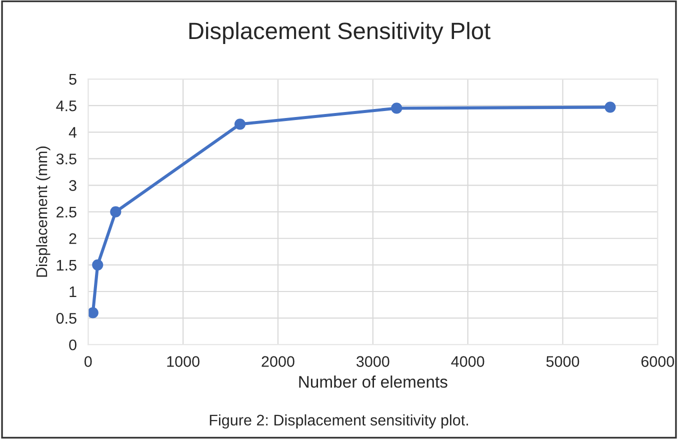  What do you see at coordinates (467, 361) in the screenshot?
I see `x-tick-label: 4000` at bounding box center [467, 361].